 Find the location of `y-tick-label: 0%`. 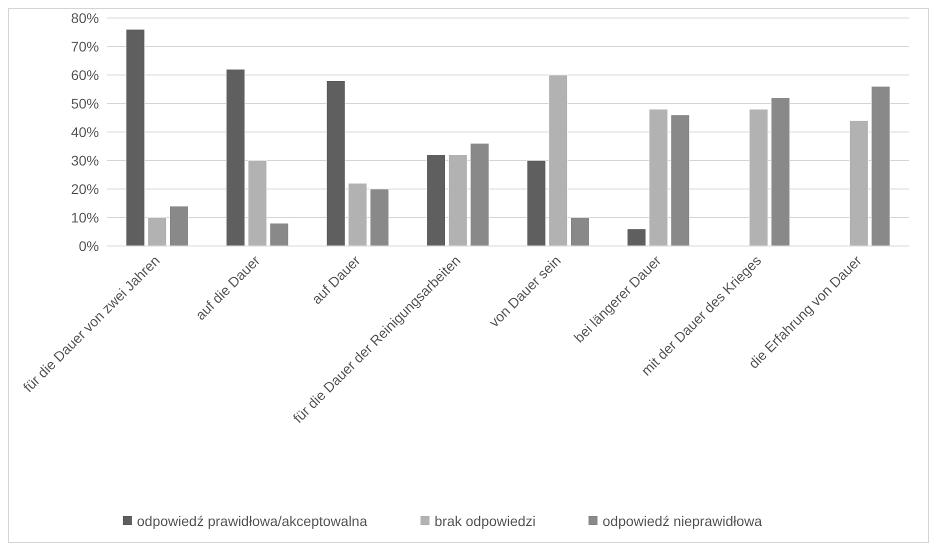

y-tick-label: 0% is located at coordinates (88, 246).